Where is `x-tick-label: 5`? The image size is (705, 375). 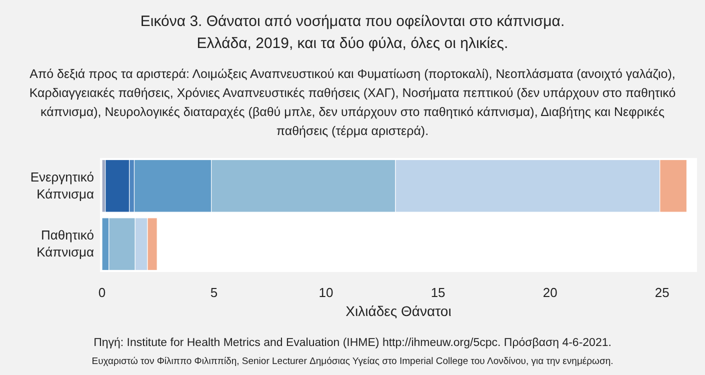 x-tick-label: 5 is located at coordinates (214, 292).